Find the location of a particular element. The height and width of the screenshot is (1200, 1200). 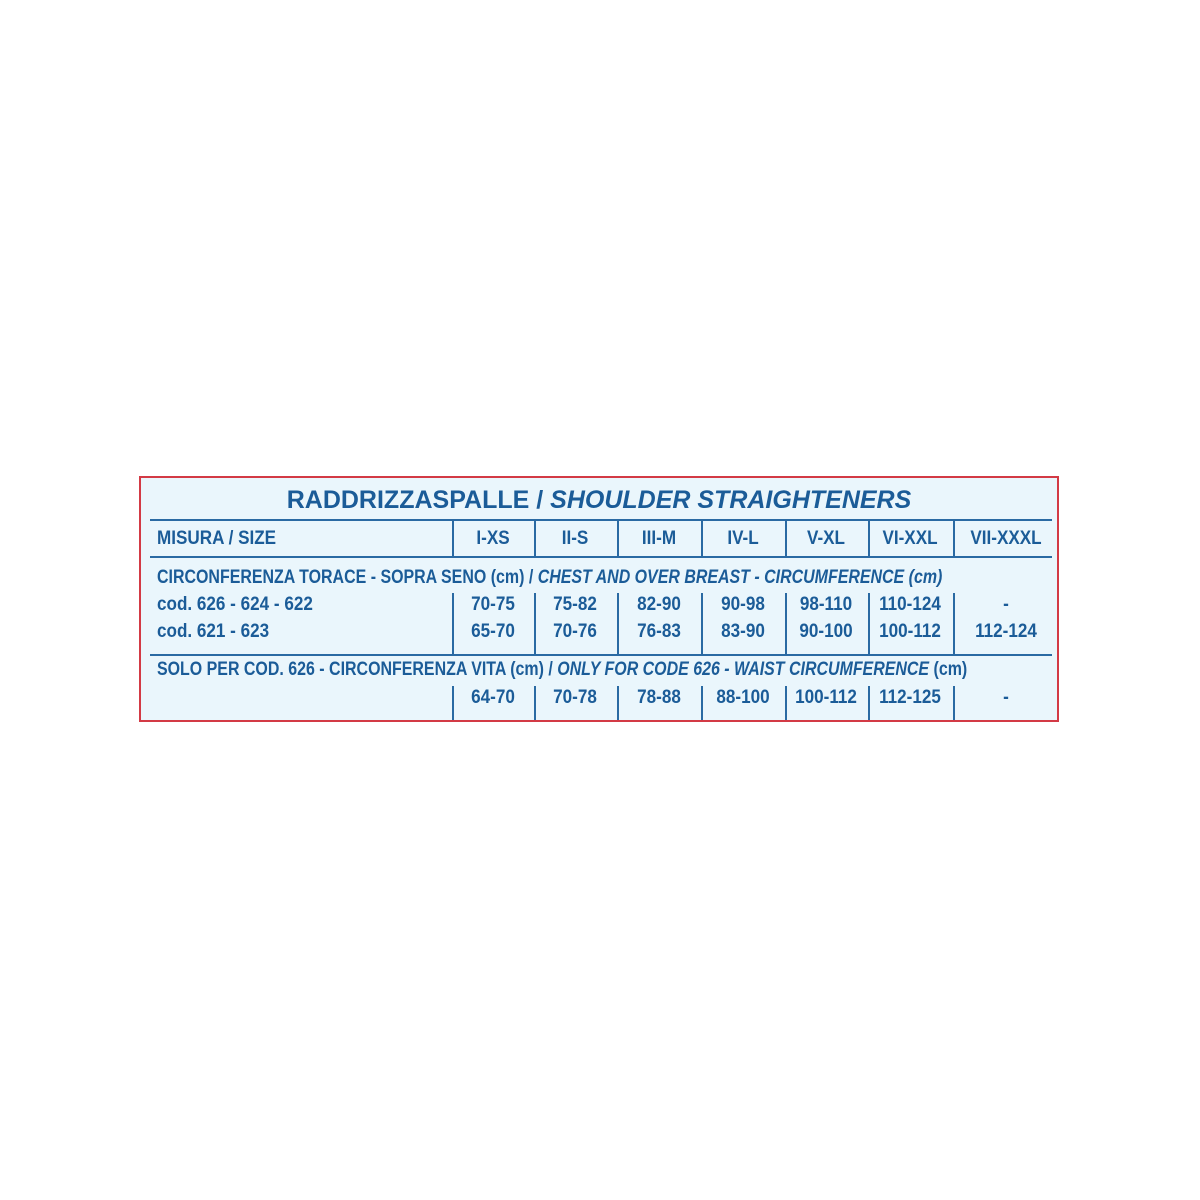

title-english: SHOULDER STRAIGHTENERS is located at coordinates (731, 500).